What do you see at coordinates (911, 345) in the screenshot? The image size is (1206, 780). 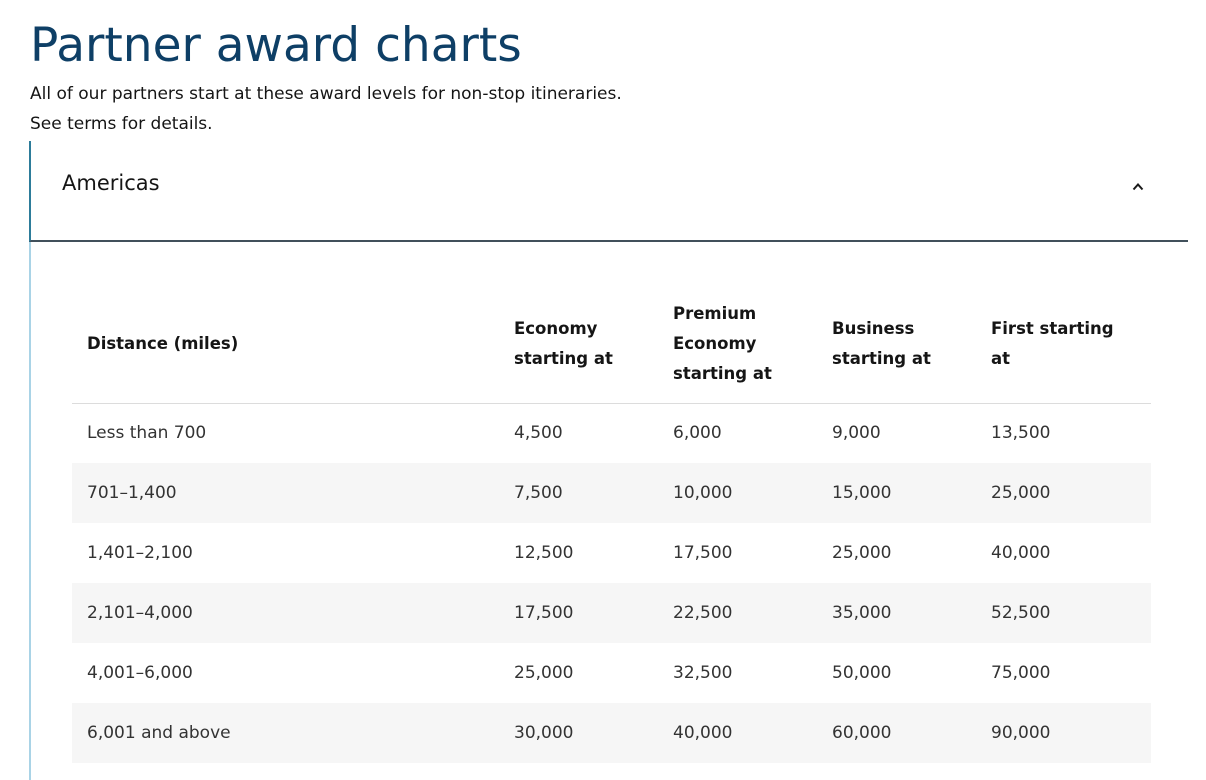 I see `column-header-business: Business starting at` at bounding box center [911, 345].